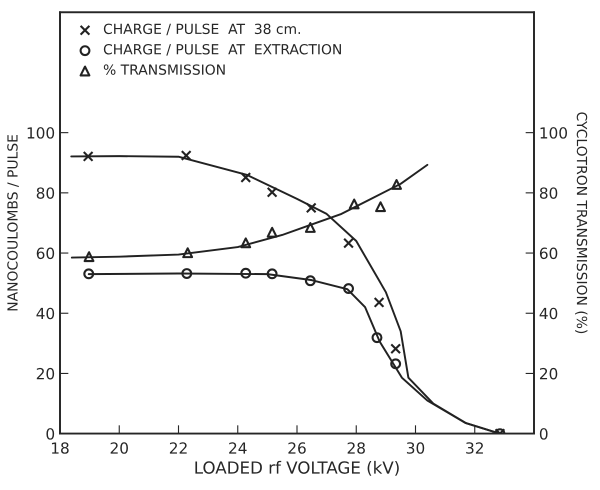 The image size is (600, 490). I want to click on y-axis-title: NANOCOULOMBS / PULSE, so click(13, 222).